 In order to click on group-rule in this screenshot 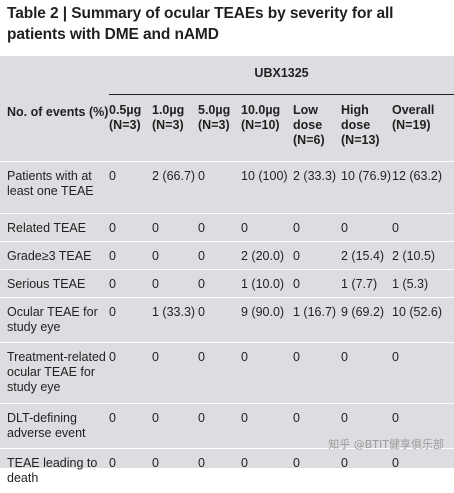, I will do `click(281, 94)`.